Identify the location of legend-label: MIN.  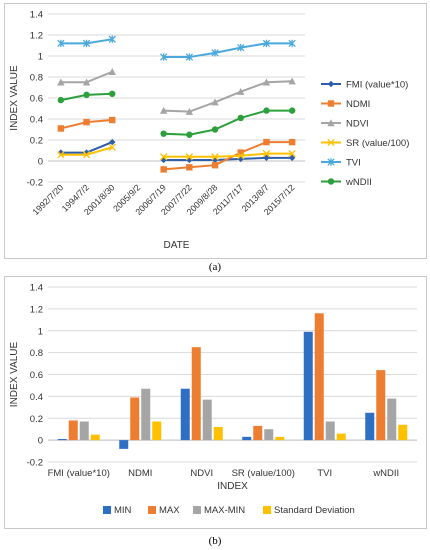
(123, 510).